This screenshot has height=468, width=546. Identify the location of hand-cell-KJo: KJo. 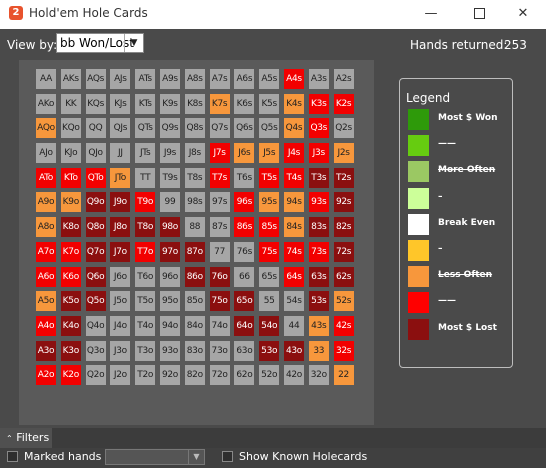
(70, 153).